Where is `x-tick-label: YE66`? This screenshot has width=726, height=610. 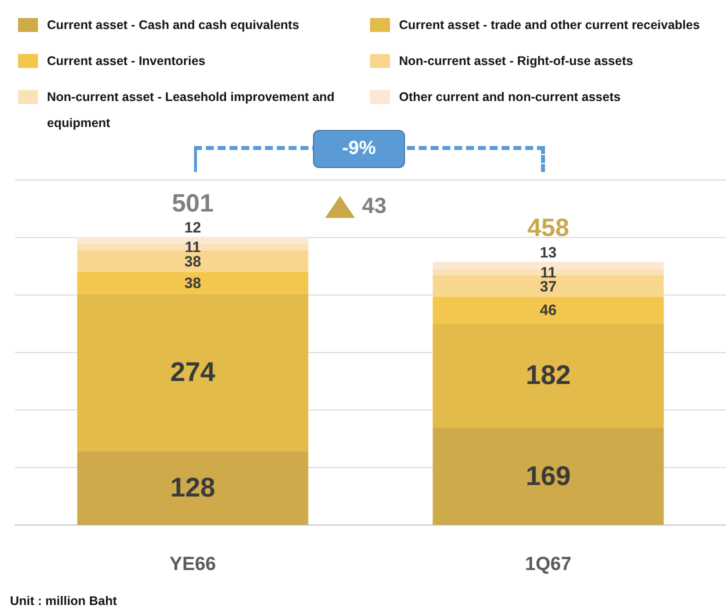
x-tick-label: YE66 is located at coordinates (193, 564).